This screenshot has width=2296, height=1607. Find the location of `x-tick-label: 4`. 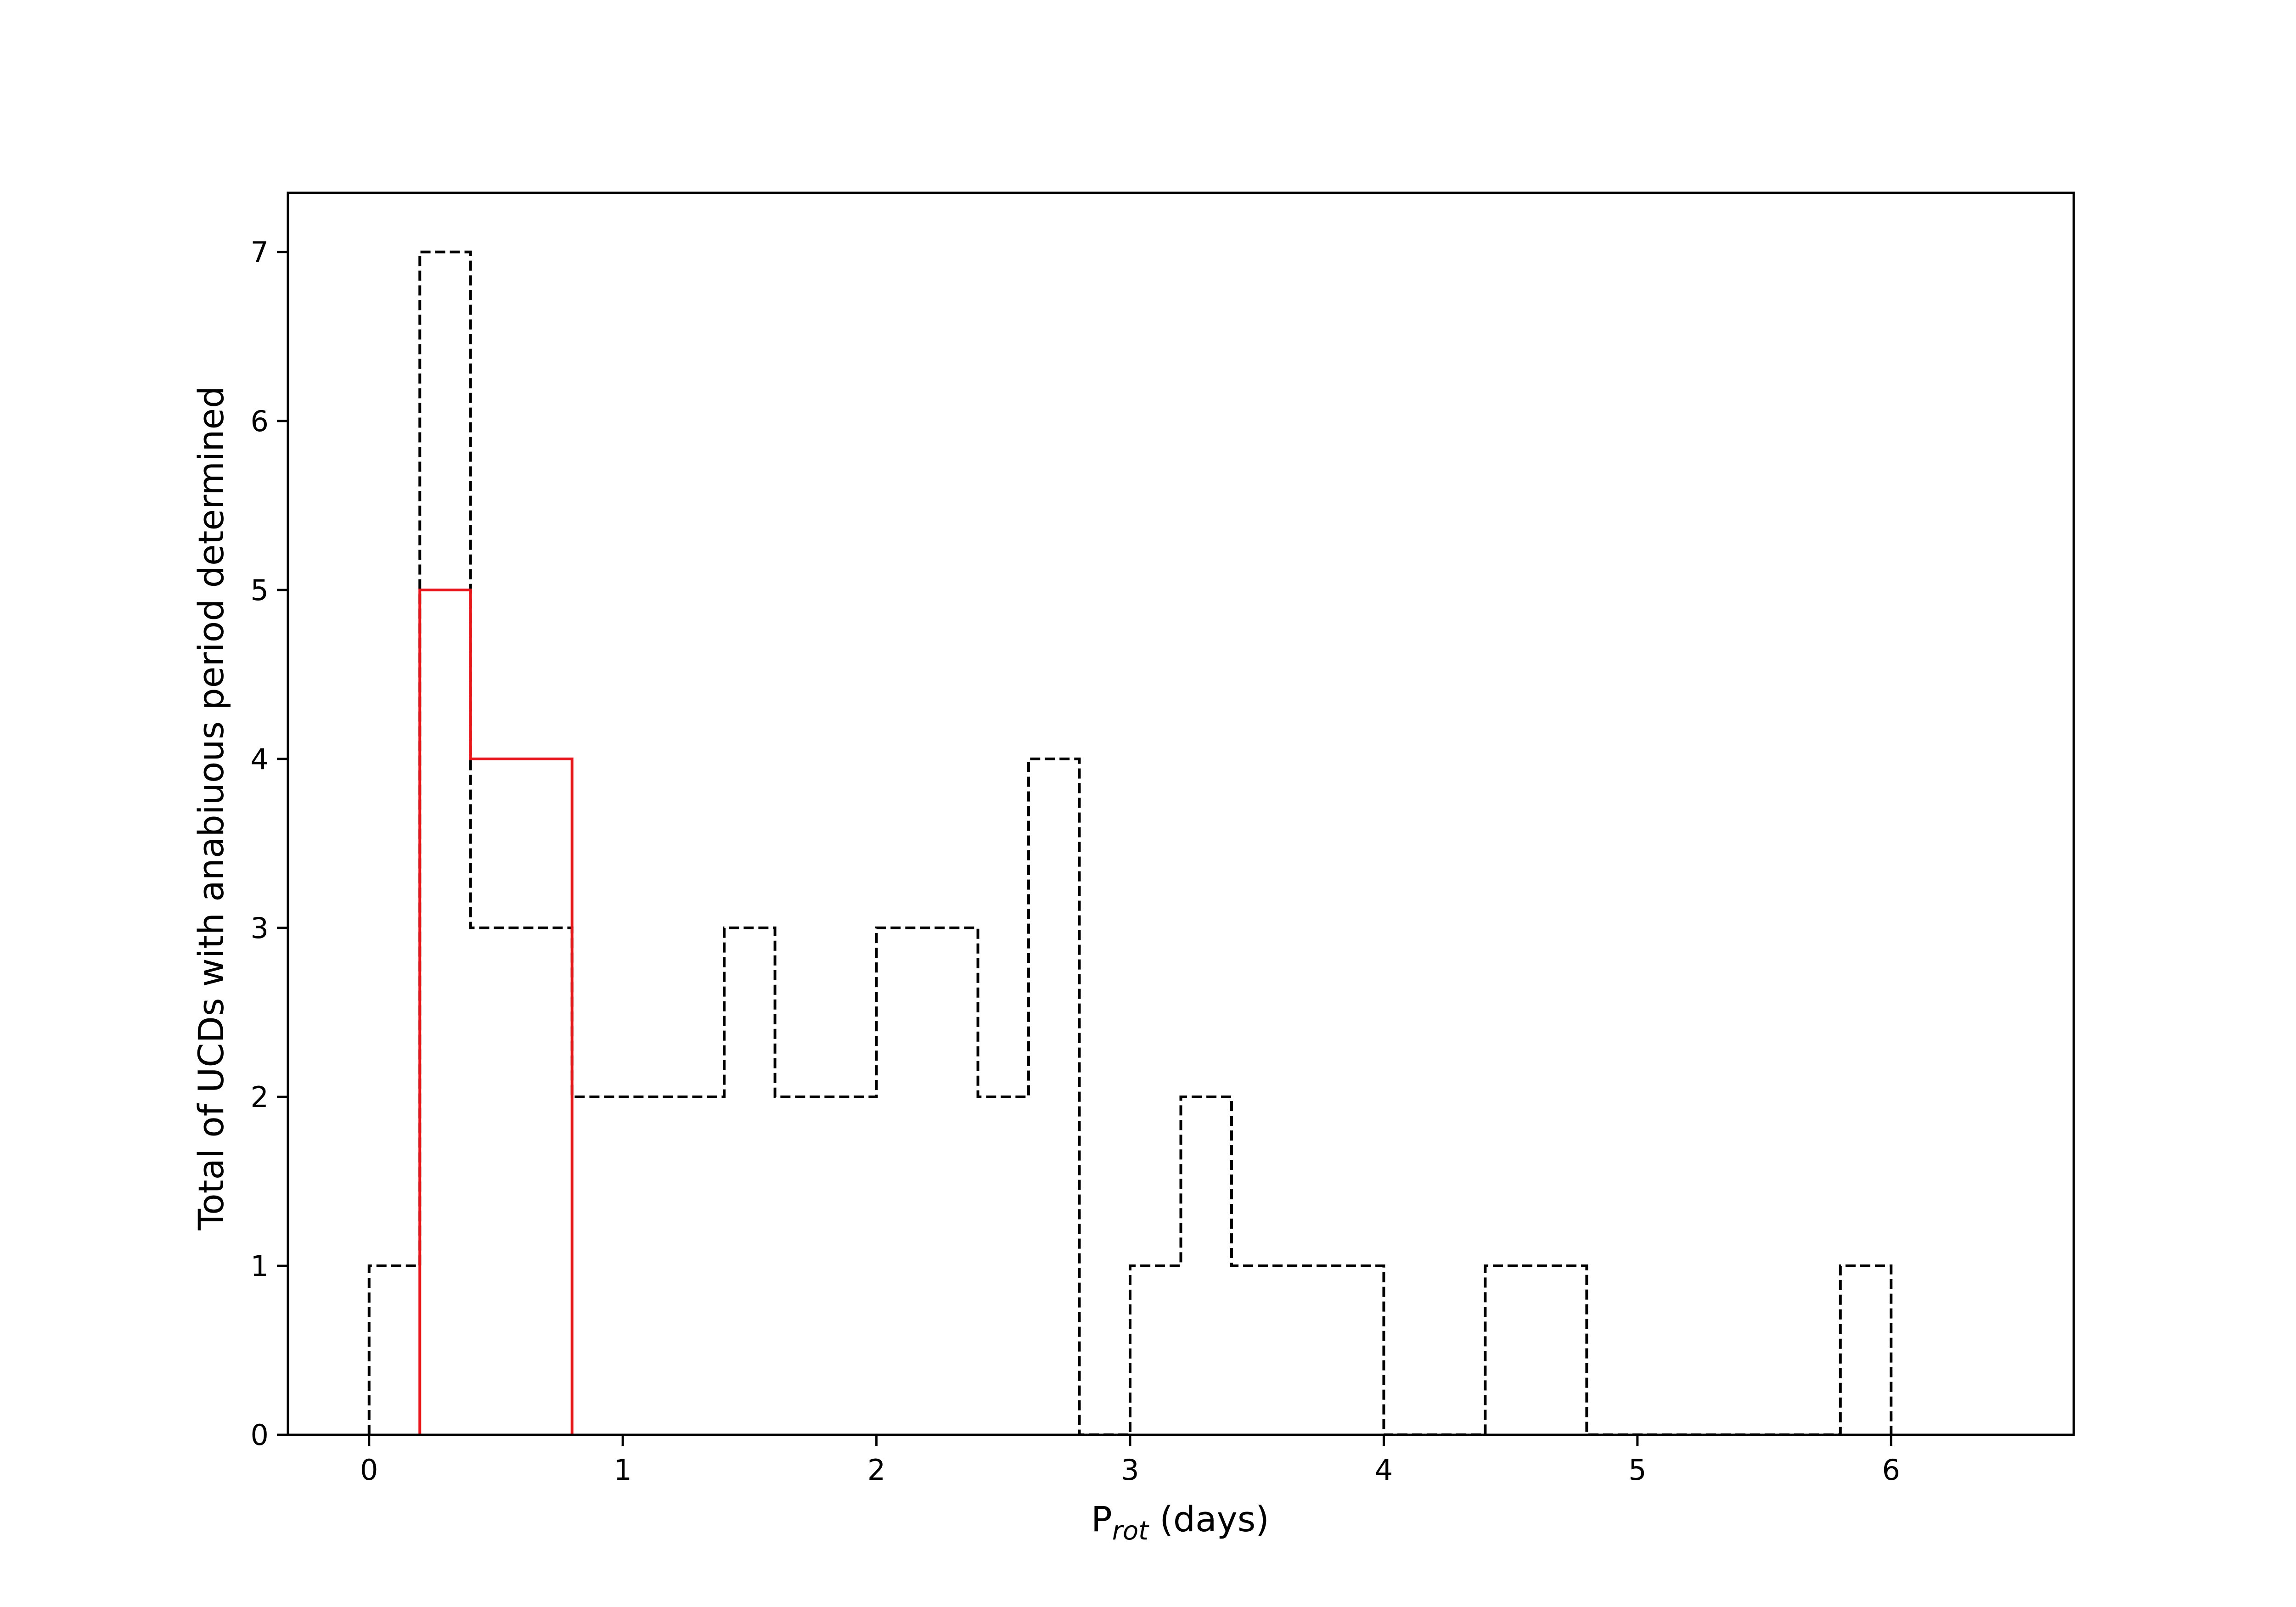

x-tick-label: 4 is located at coordinates (1384, 1470).